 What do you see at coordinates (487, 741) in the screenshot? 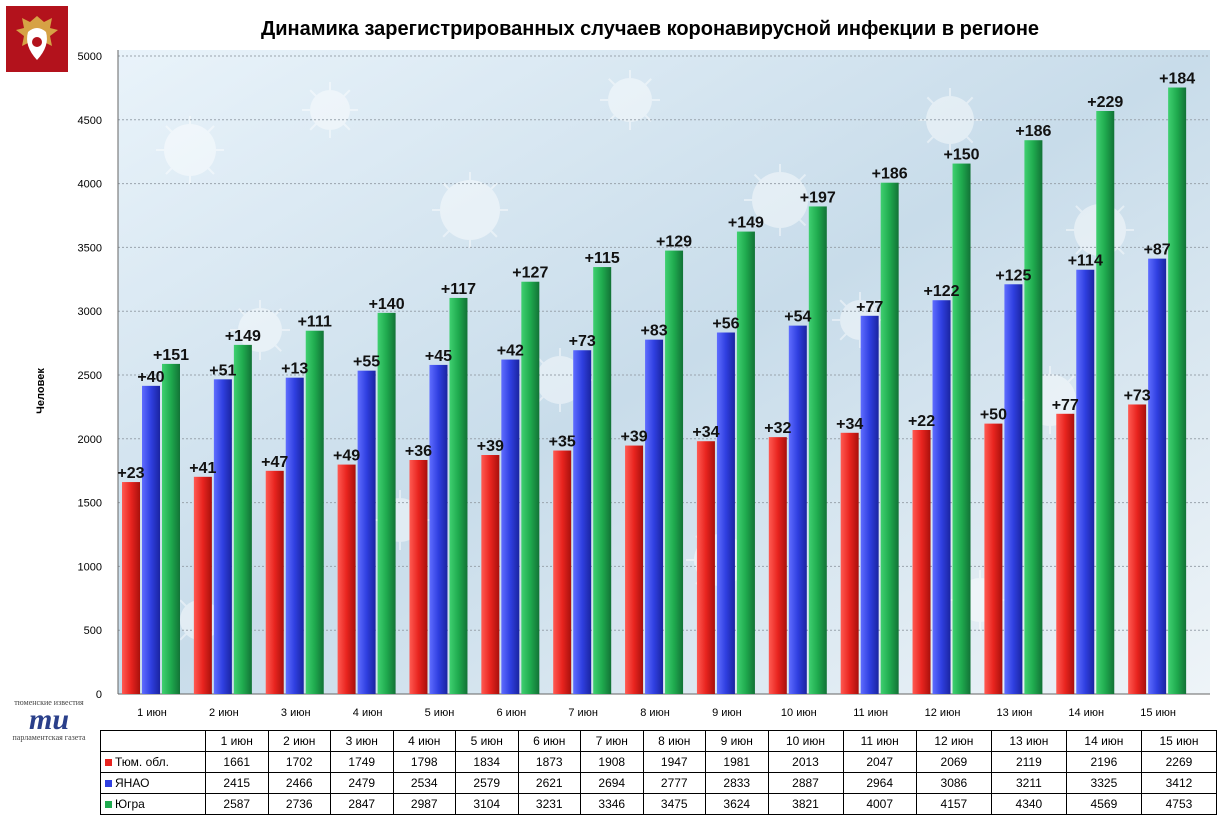
I see `table-header-cell: 5 июн` at bounding box center [487, 741].